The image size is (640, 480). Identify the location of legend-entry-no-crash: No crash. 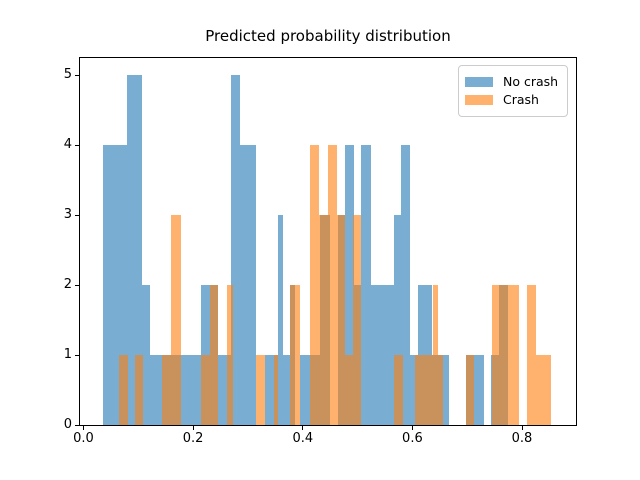
(512, 81).